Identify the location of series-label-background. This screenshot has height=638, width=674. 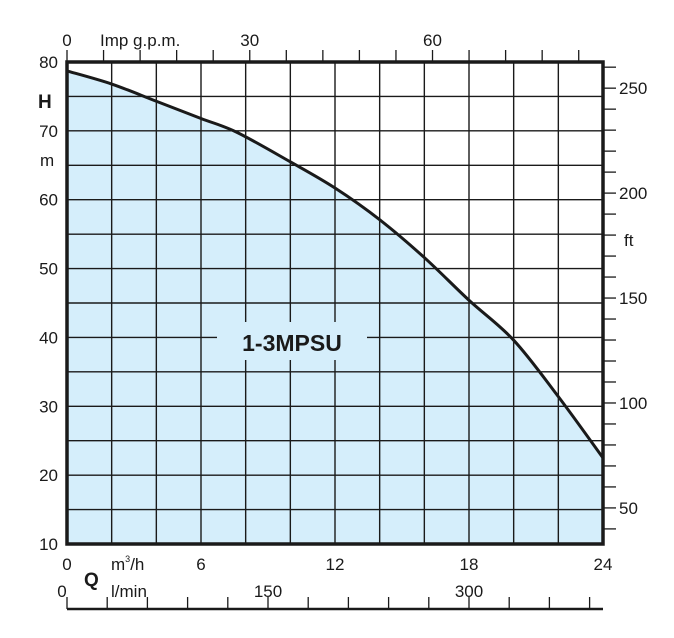
(292, 341).